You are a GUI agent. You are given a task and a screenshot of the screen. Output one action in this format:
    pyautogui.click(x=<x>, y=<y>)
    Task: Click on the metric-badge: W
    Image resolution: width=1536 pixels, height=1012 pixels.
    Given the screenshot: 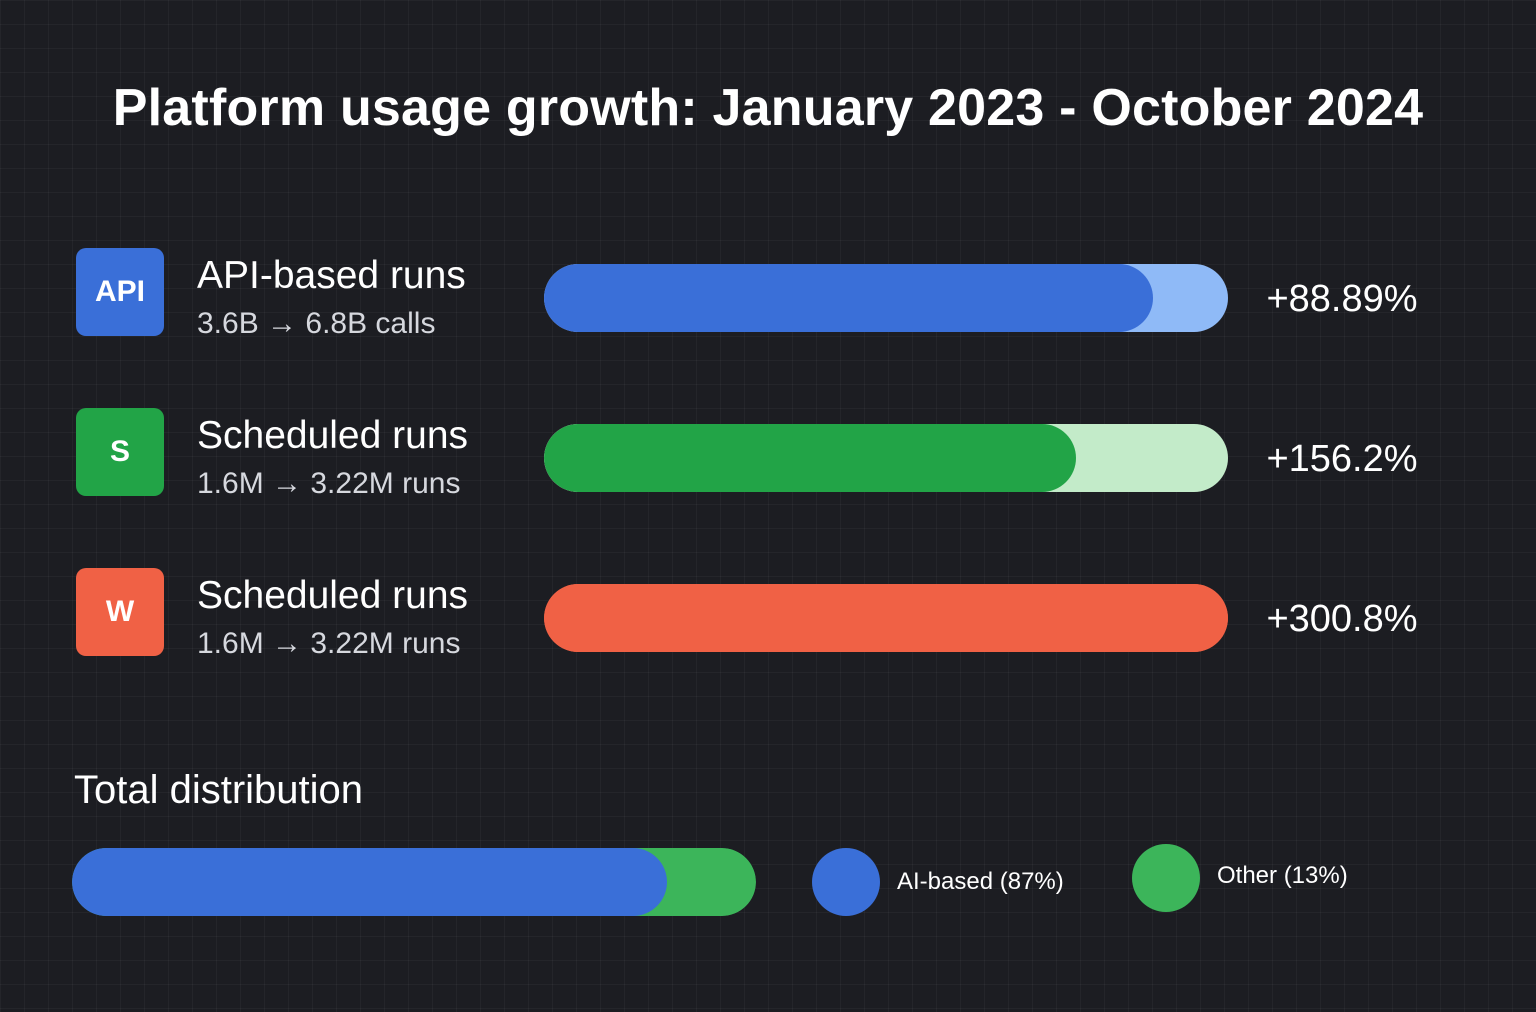 What is the action you would take?
    pyautogui.click(x=120, y=612)
    